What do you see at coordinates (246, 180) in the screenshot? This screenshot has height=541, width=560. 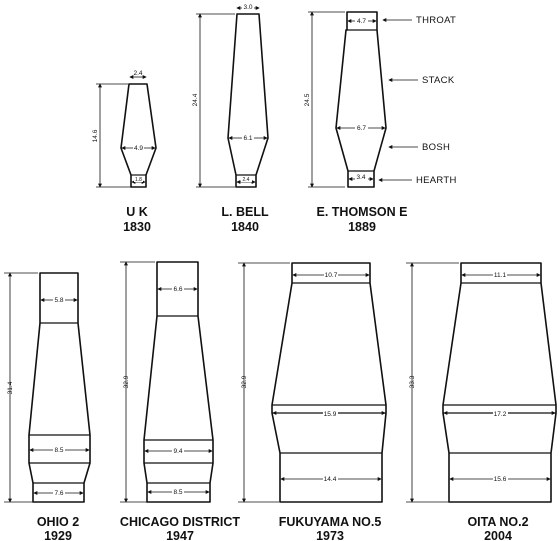 I see `hearth-diameter: 2.4` at bounding box center [246, 180].